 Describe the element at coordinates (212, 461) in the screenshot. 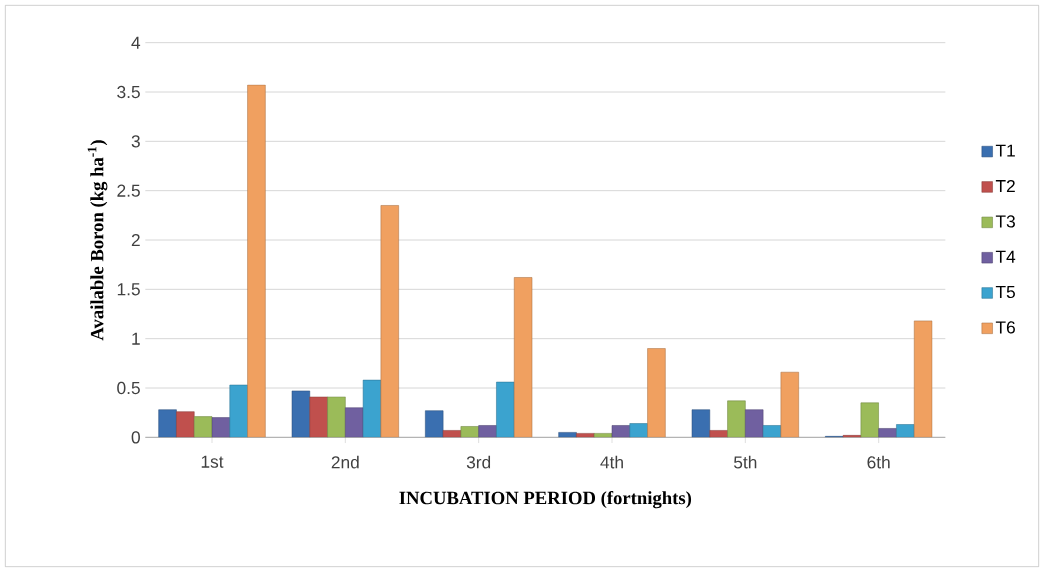

I see `x-tick-label: 1st` at that location.